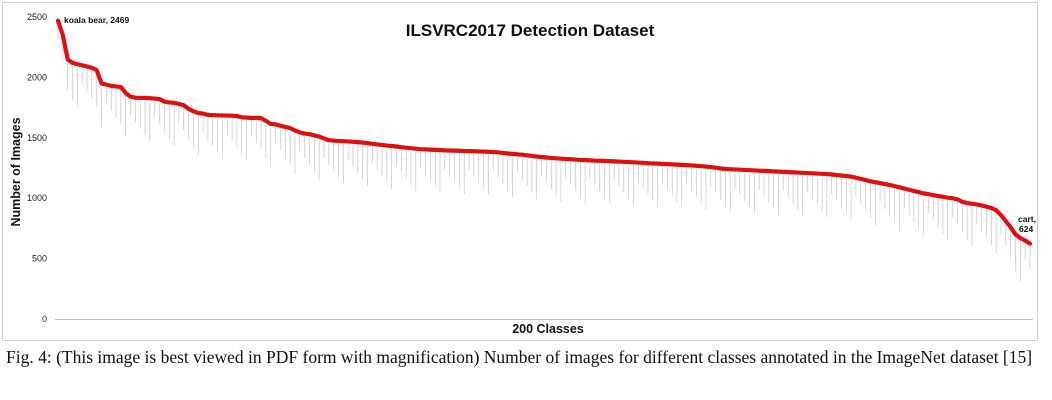  I want to click on annotation-min-line2: 624, so click(1026, 229).